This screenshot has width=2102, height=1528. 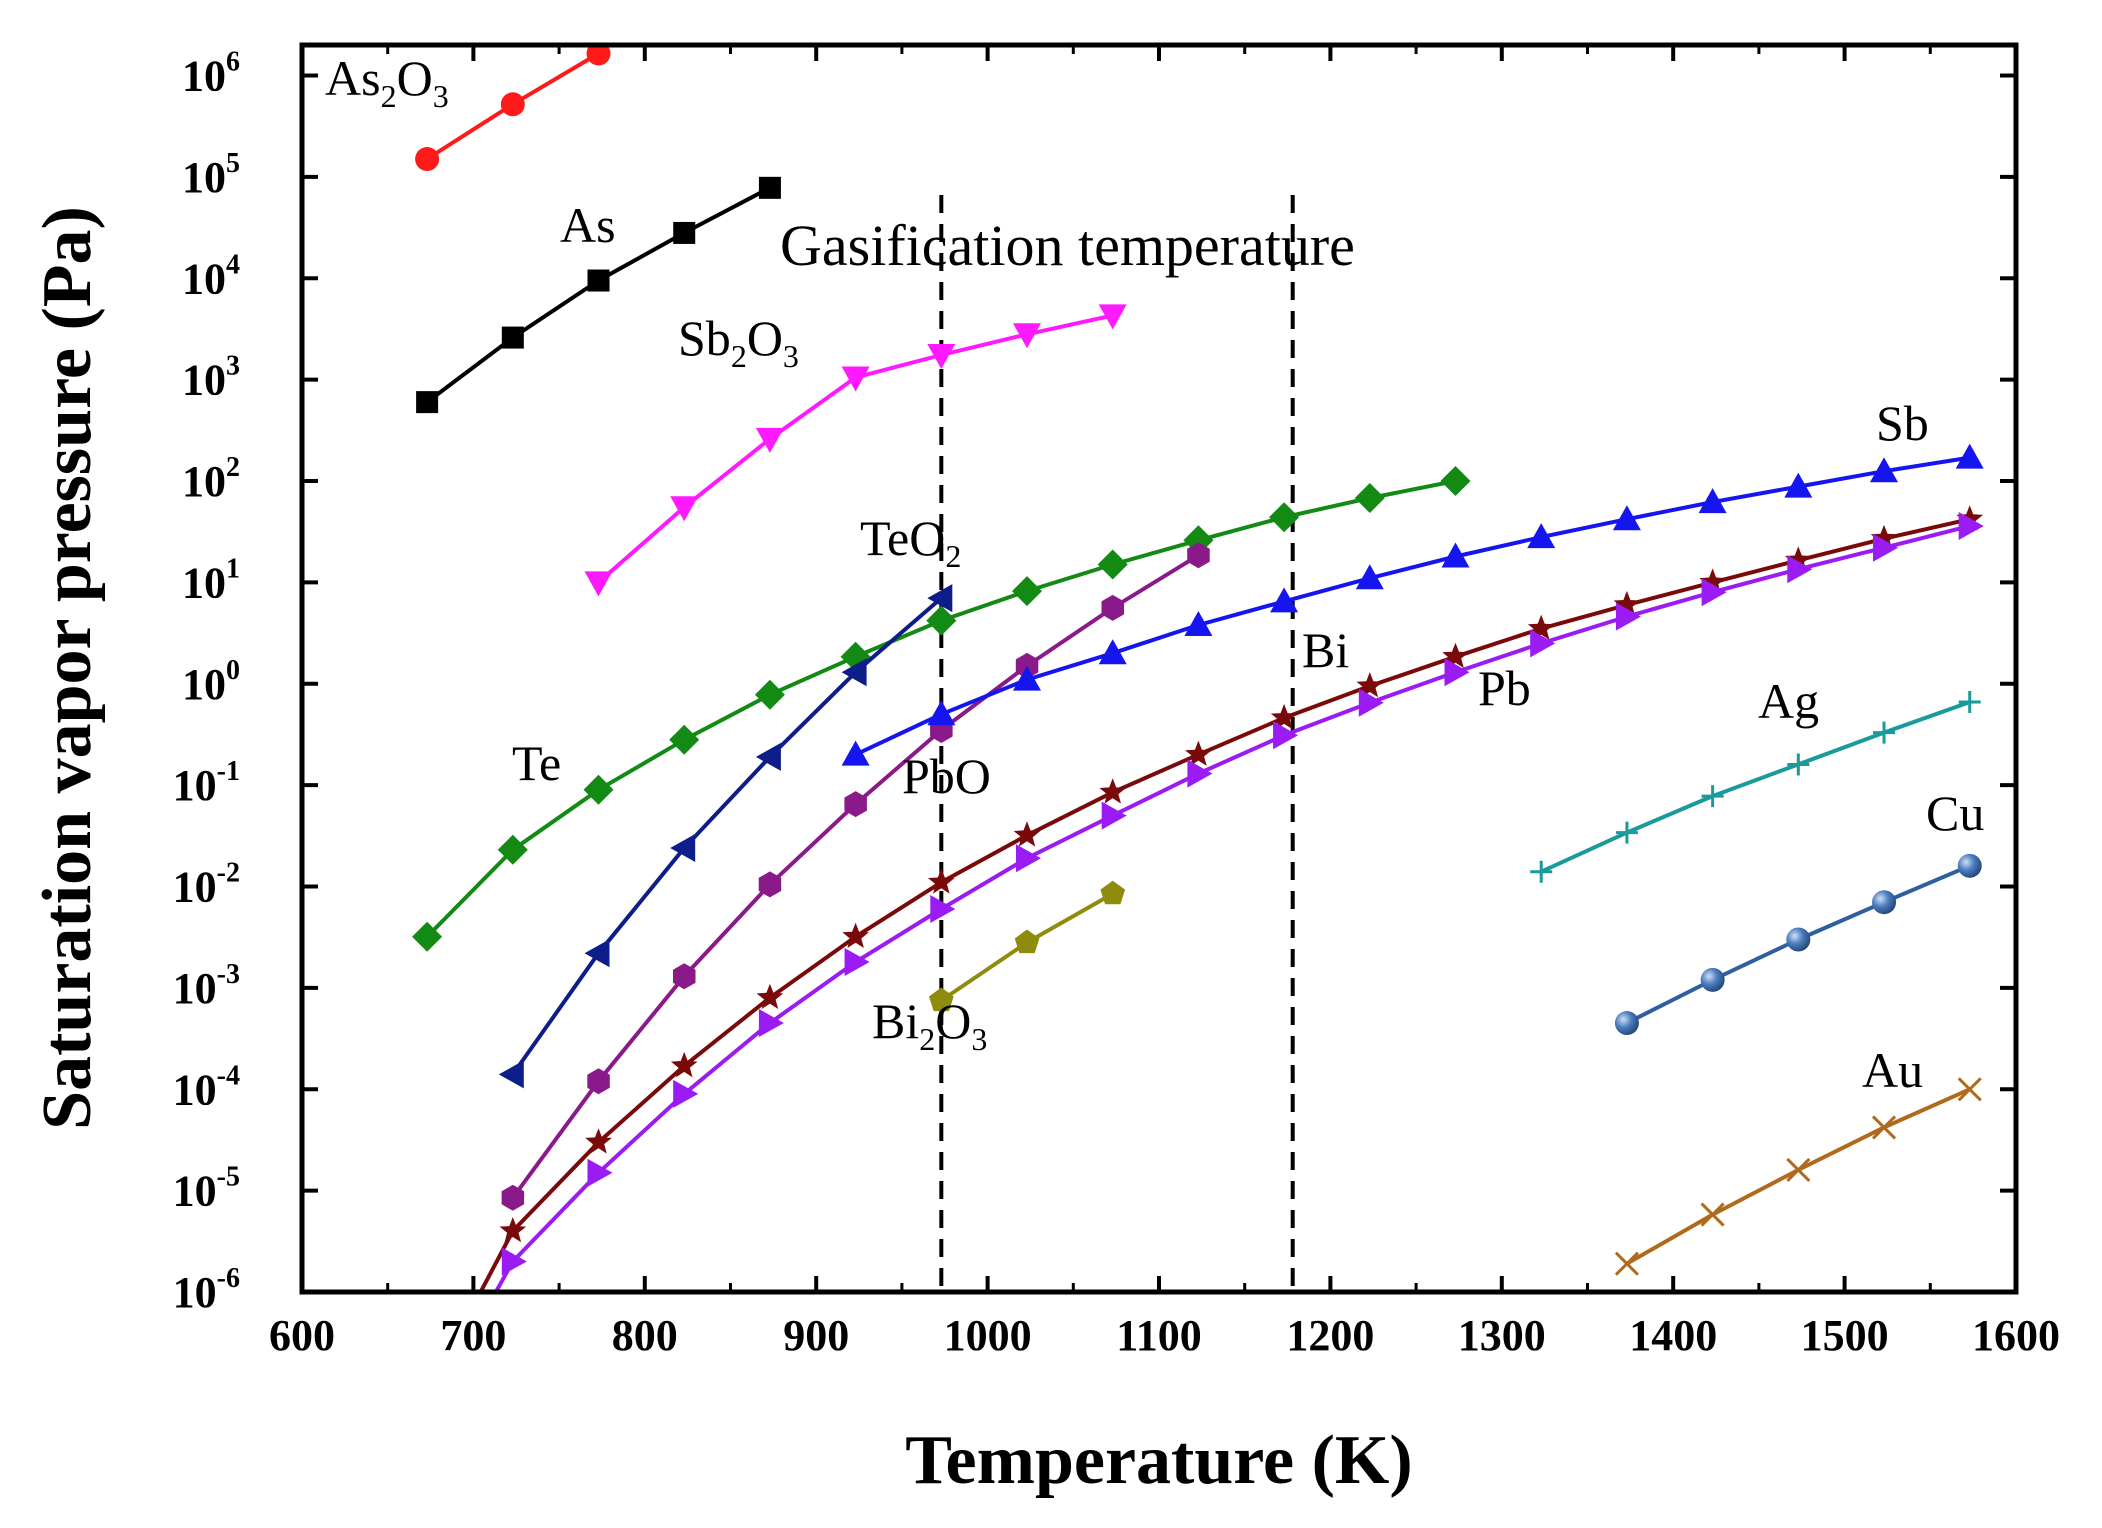 What do you see at coordinates (1798, 944) in the screenshot?
I see `series-cu` at bounding box center [1798, 944].